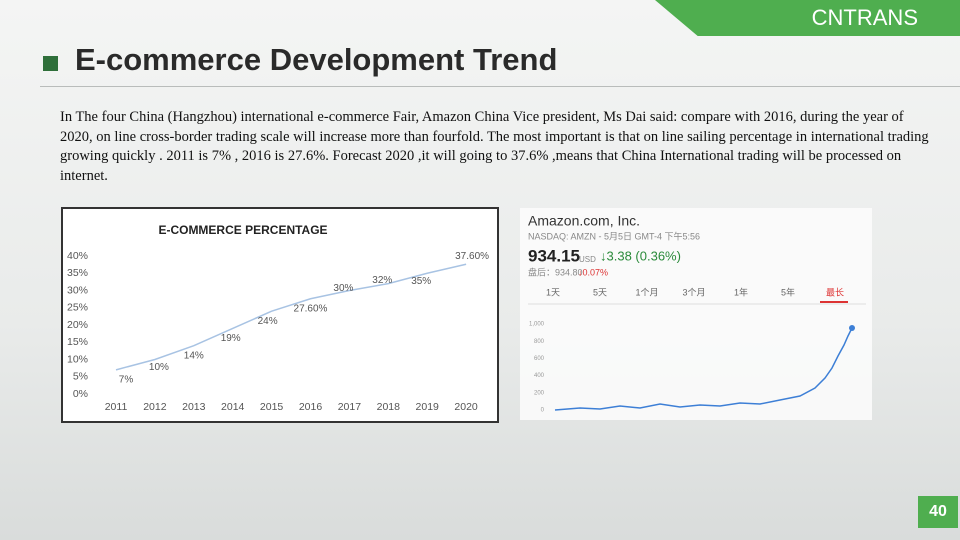 Image resolution: width=960 pixels, height=540 pixels. What do you see at coordinates (291, 317) in the screenshot?
I see `series-line` at bounding box center [291, 317].